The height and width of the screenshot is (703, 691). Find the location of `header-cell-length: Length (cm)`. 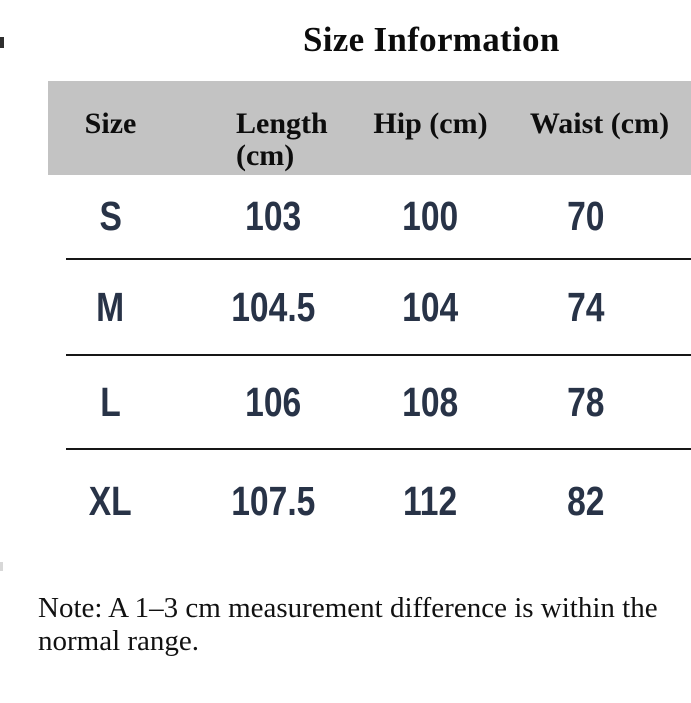

header-cell-length: Length (cm) is located at coordinates (282, 139).